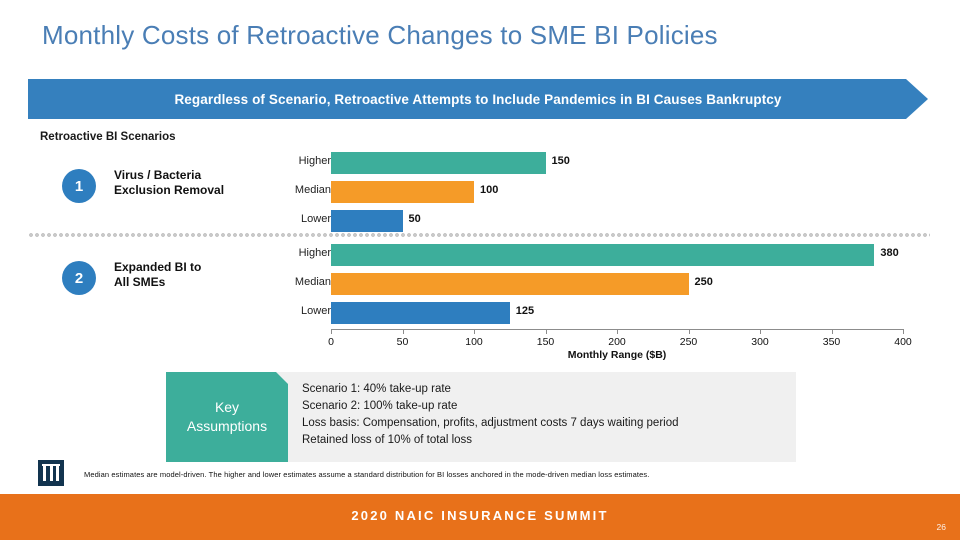 This screenshot has width=960, height=540. Describe the element at coordinates (688, 342) in the screenshot. I see `x-axis-tick-label: 250` at that location.